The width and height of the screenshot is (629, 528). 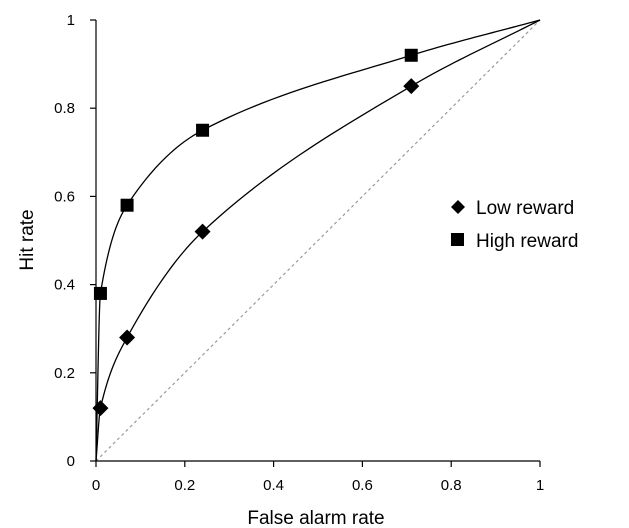 What do you see at coordinates (71, 20) in the screenshot?
I see `y-tick-label: 1` at bounding box center [71, 20].